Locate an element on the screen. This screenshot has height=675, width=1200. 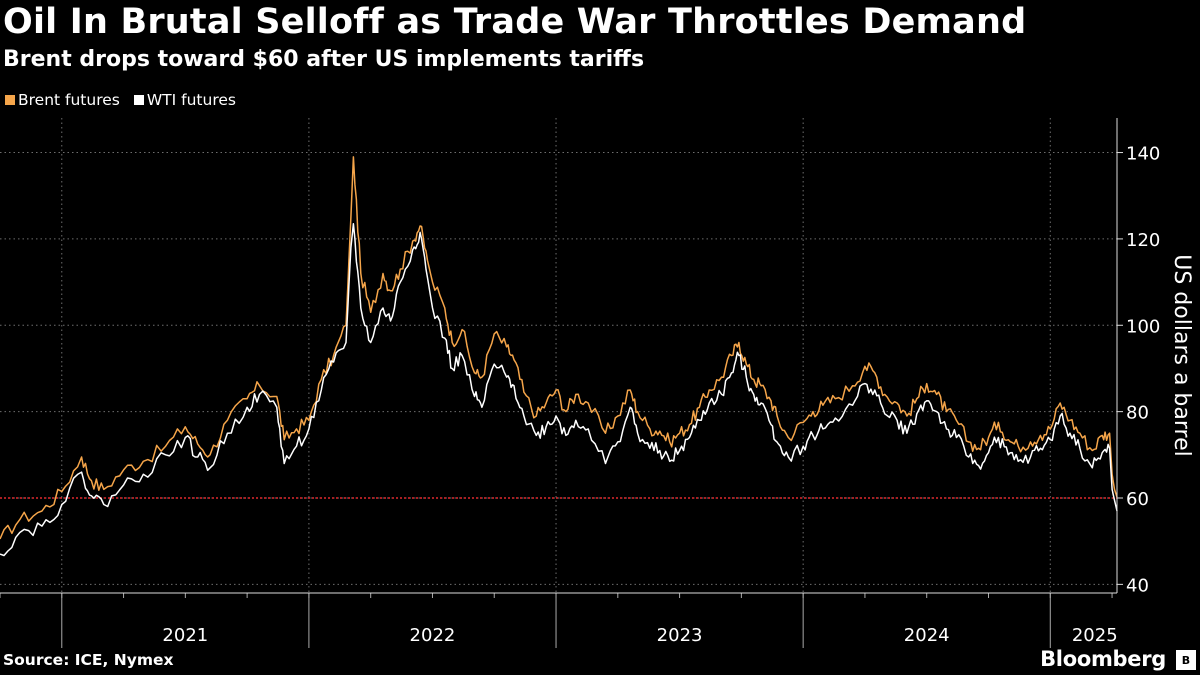
ytick-label-120: 120 is located at coordinates (1143, 240).